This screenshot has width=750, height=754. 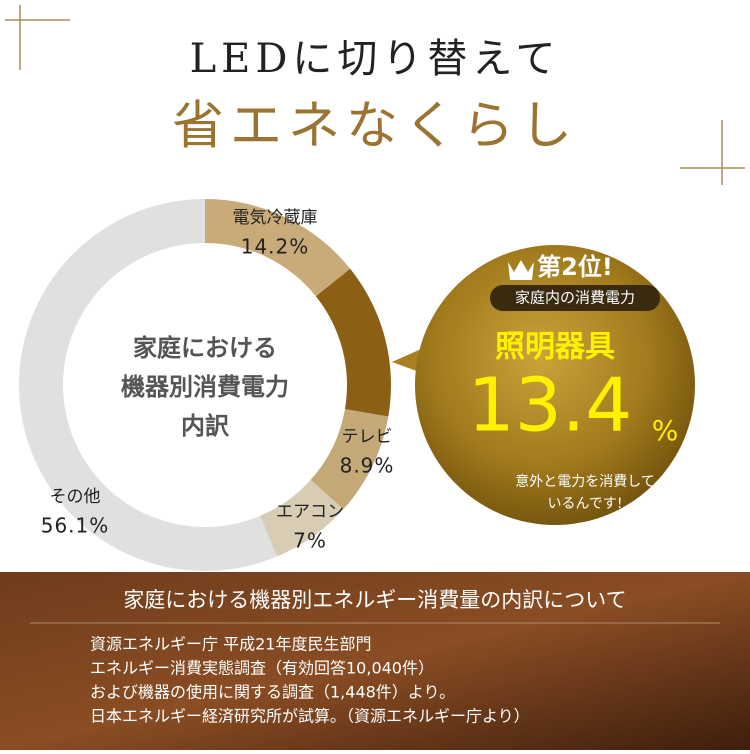 I want to click on center-label: 機器別消費電力, so click(x=205, y=387).